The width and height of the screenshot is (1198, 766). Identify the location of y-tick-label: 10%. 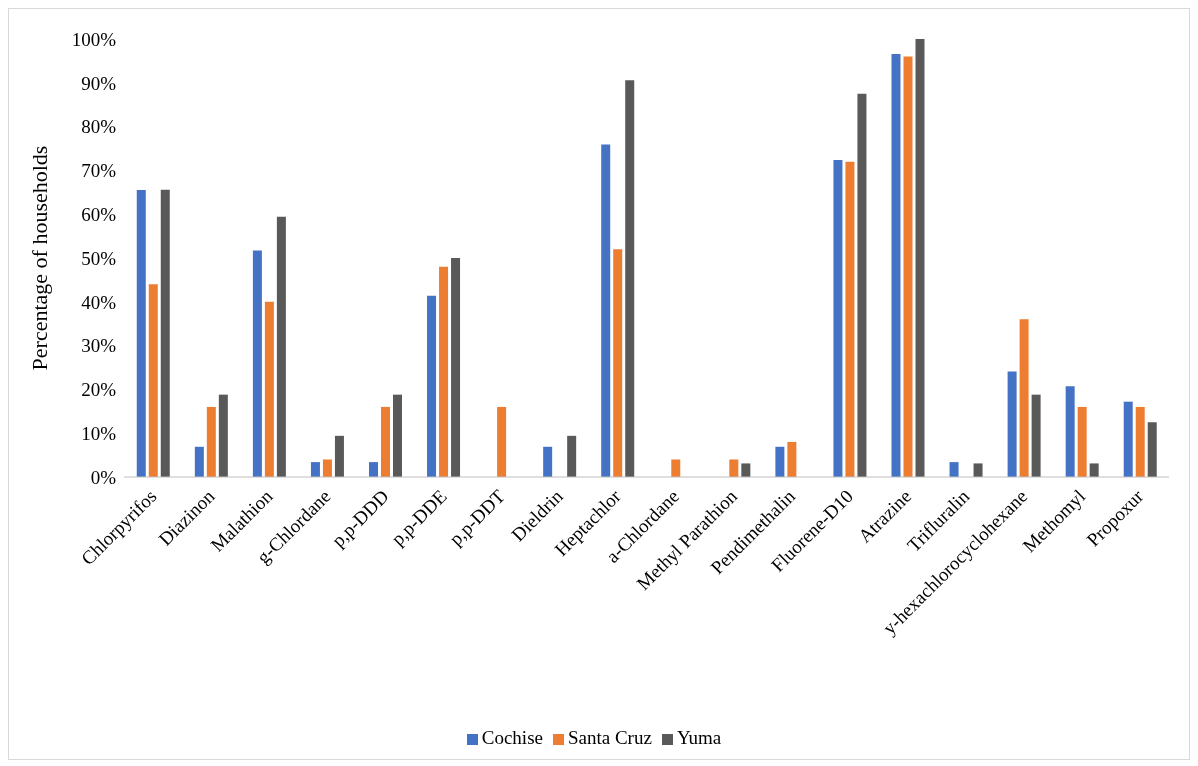
(99, 433).